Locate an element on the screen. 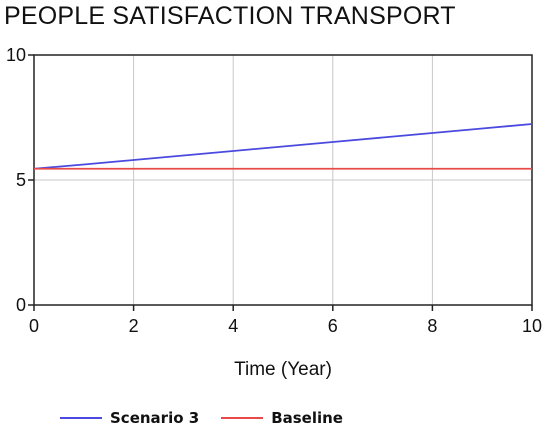 The image size is (550, 431). legend-label-series-1: Baseline is located at coordinates (307, 418).